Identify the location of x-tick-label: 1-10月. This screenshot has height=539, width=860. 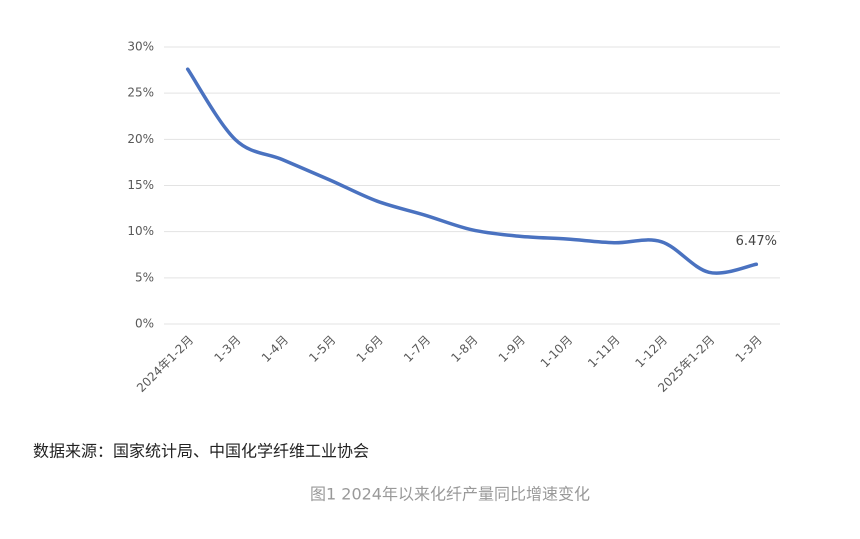
(557, 352).